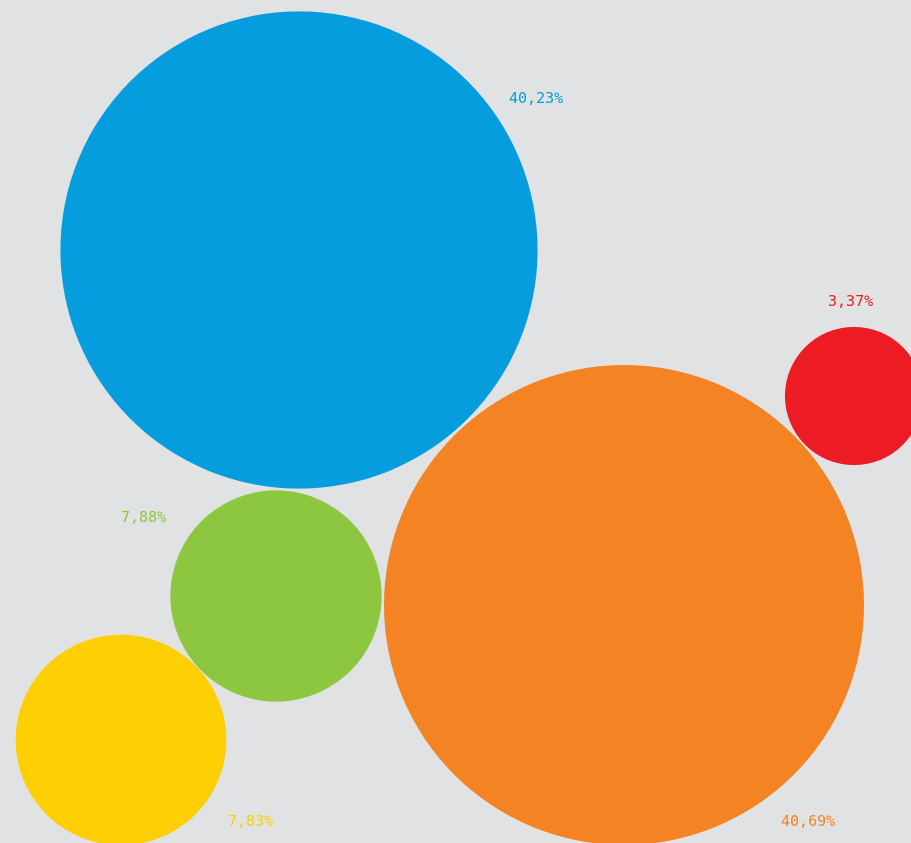 The image size is (911, 843). What do you see at coordinates (143, 517) in the screenshot?
I see `bubble-green-label: 7,88%` at bounding box center [143, 517].